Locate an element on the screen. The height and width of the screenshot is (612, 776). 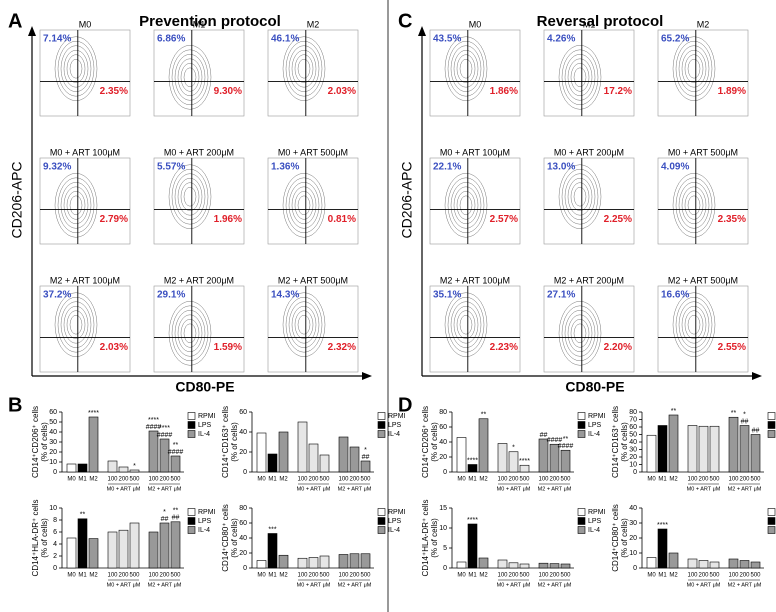
upper-left-percent: 6.86% is located at coordinates (171, 39).